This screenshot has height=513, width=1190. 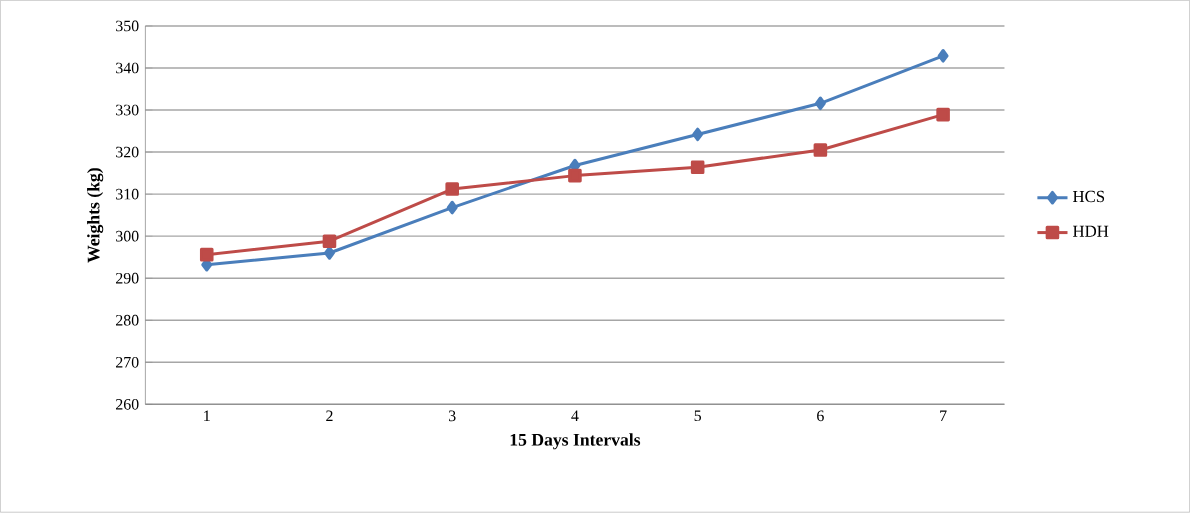 I want to click on y-tick-label: 300, so click(x=127, y=236).